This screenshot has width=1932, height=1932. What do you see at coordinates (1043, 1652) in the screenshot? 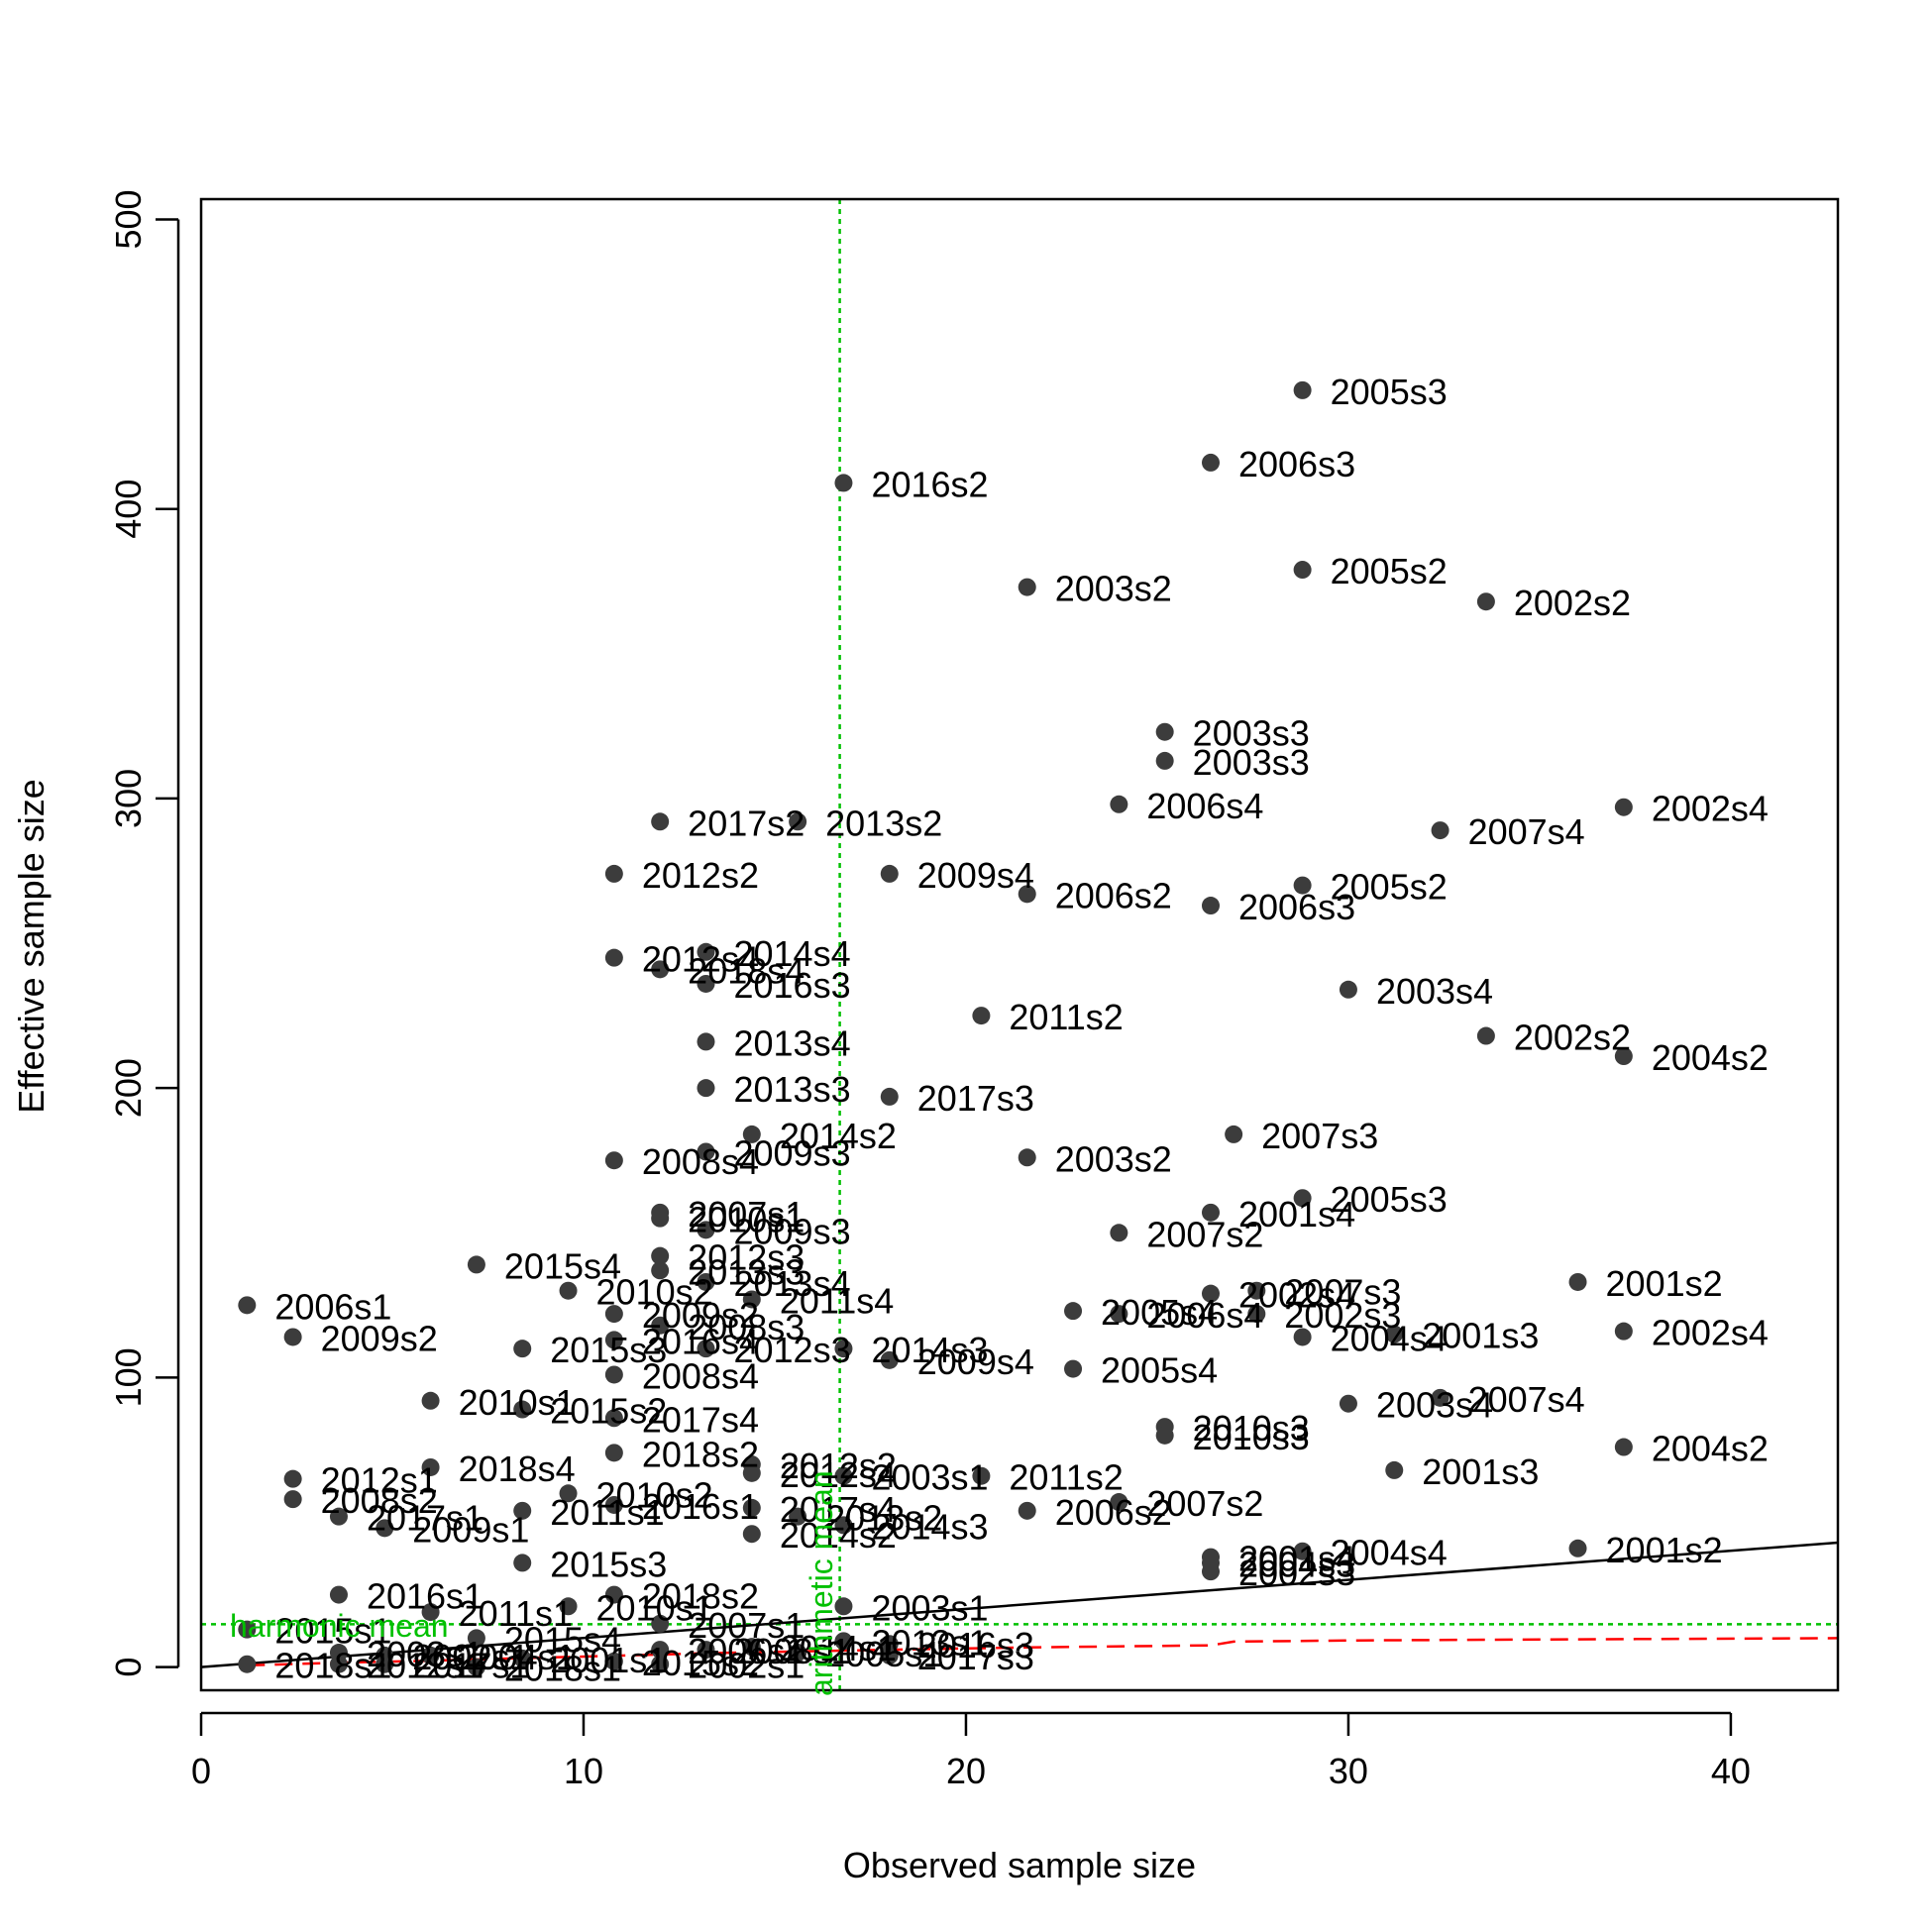
I see `dashed-curve` at bounding box center [1043, 1652].